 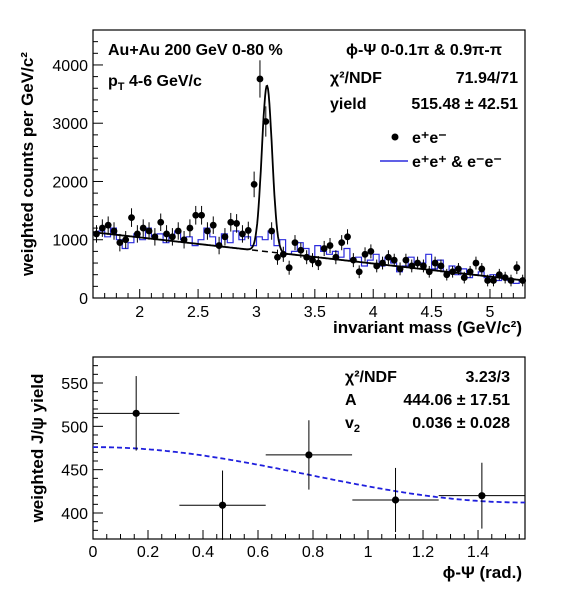 What do you see at coordinates (373, 312) in the screenshot?
I see `x-tick-label: 4` at bounding box center [373, 312].